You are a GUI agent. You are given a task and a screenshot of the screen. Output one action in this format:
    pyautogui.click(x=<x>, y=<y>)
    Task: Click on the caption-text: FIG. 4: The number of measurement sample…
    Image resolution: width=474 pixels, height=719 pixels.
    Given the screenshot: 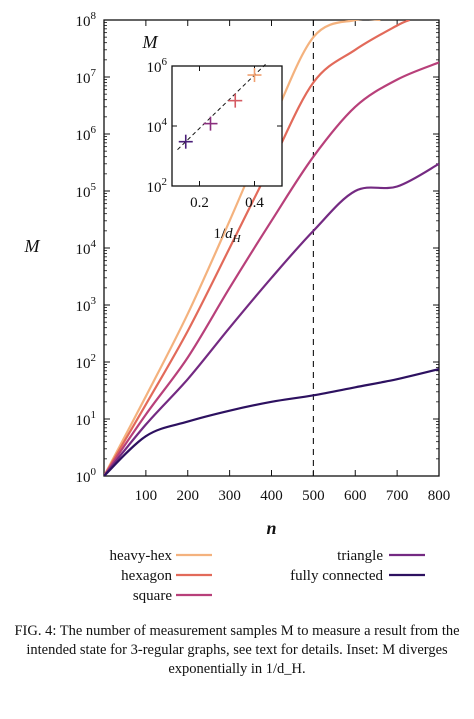 What is the action you would take?
    pyautogui.click(x=237, y=650)
    